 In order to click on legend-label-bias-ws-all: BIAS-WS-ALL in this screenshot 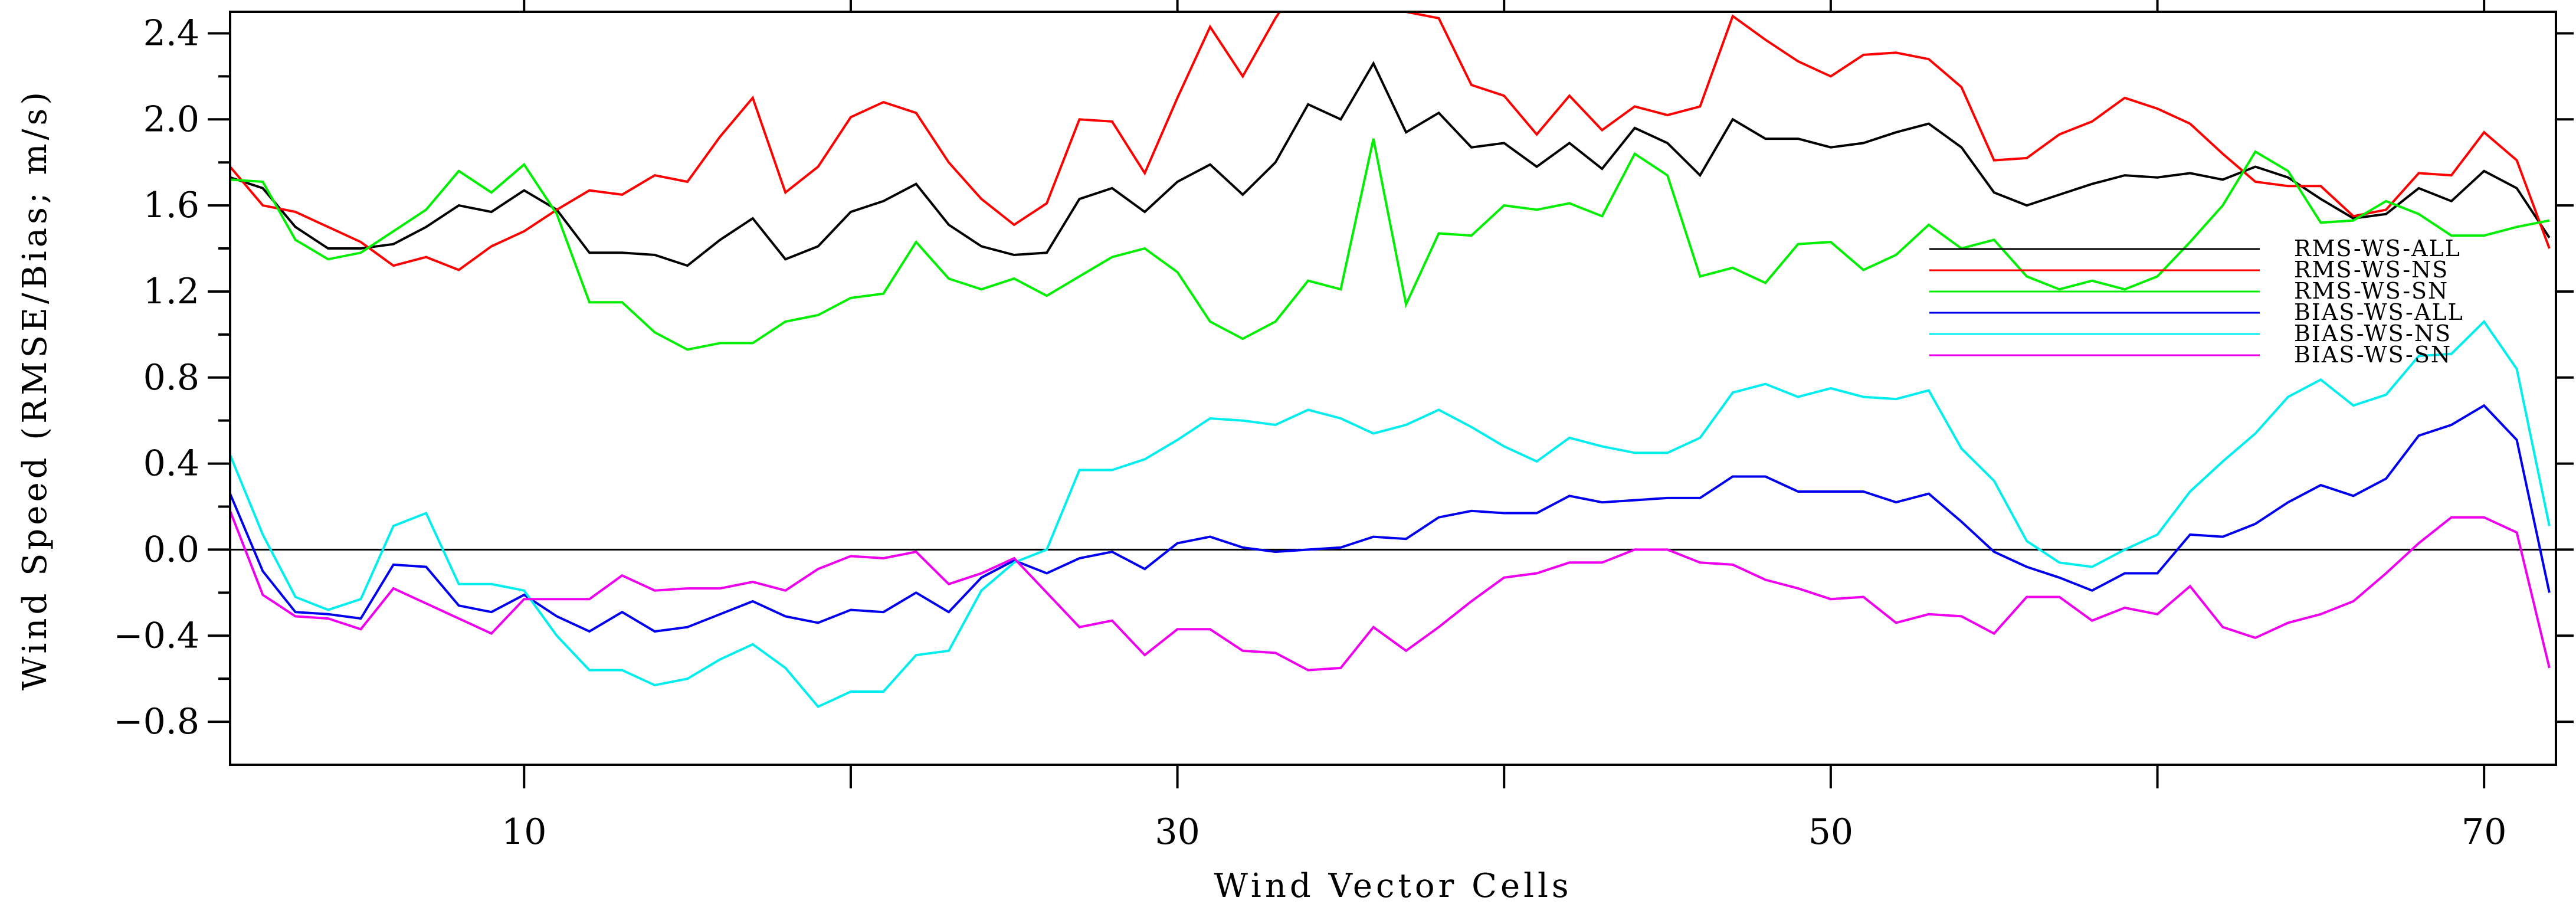, I will do `click(2379, 312)`.